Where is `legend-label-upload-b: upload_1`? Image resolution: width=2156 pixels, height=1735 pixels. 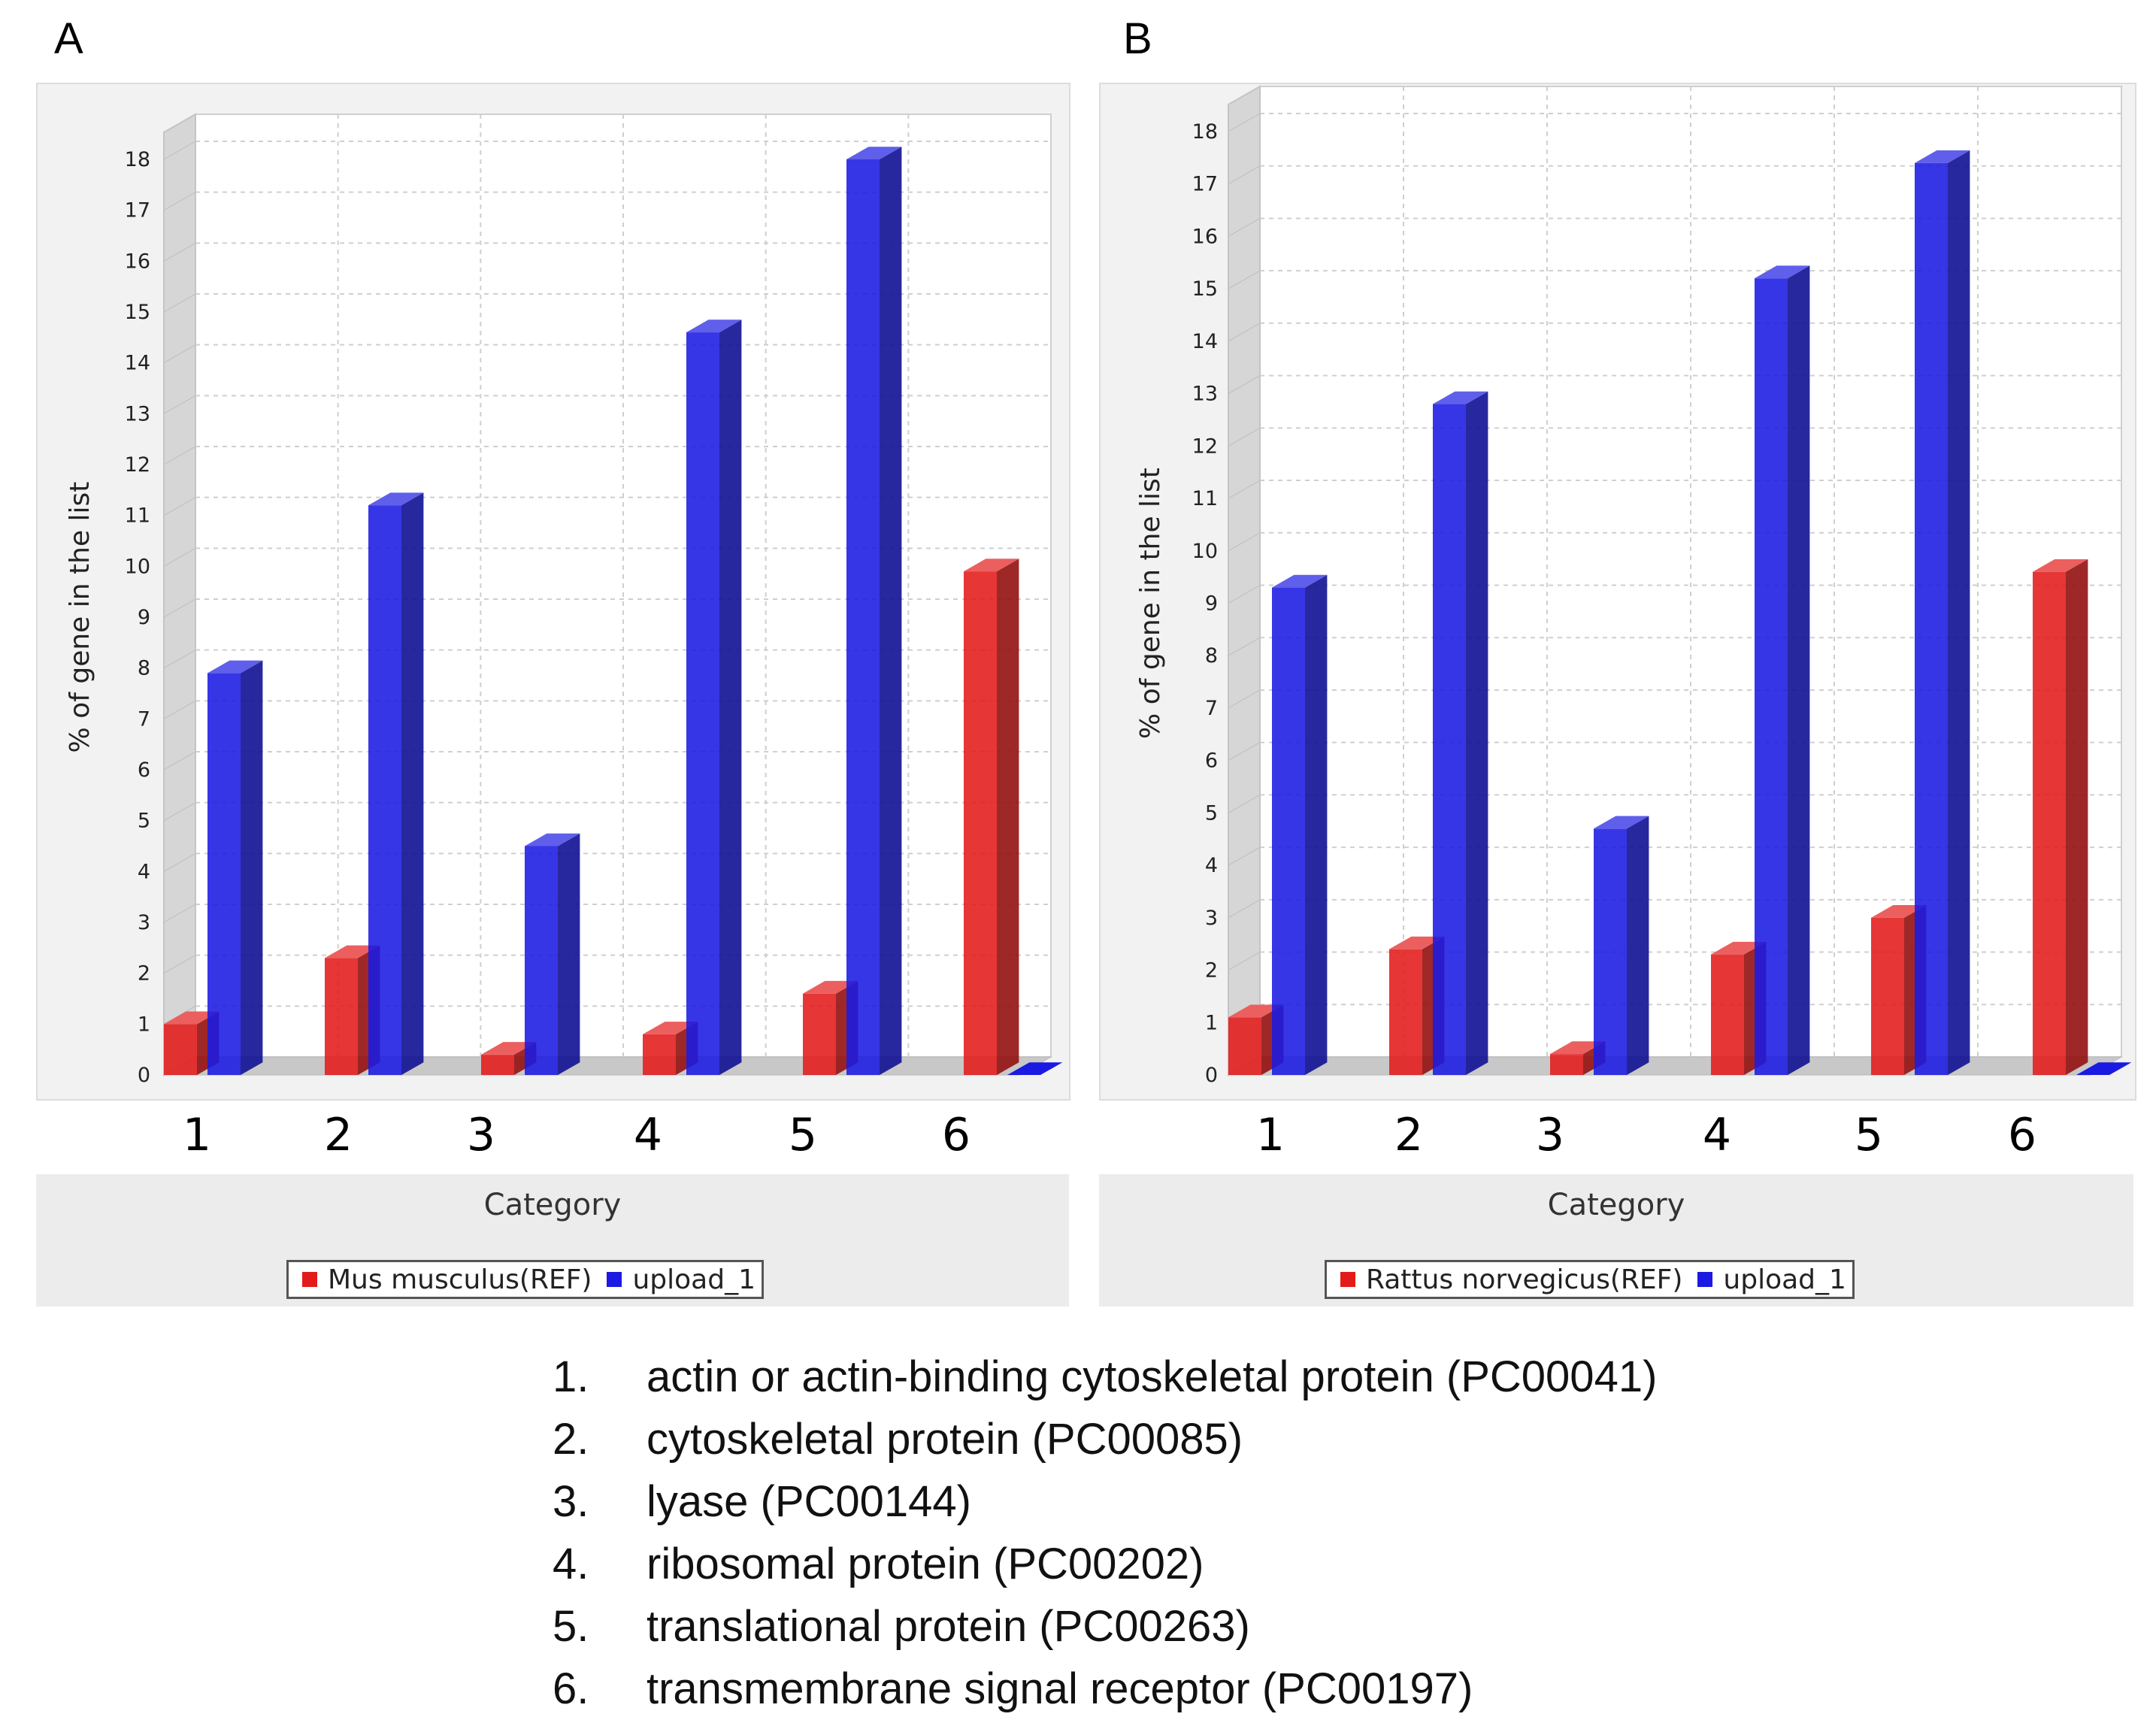
legend-label-upload-b: upload_1 is located at coordinates (1785, 1279).